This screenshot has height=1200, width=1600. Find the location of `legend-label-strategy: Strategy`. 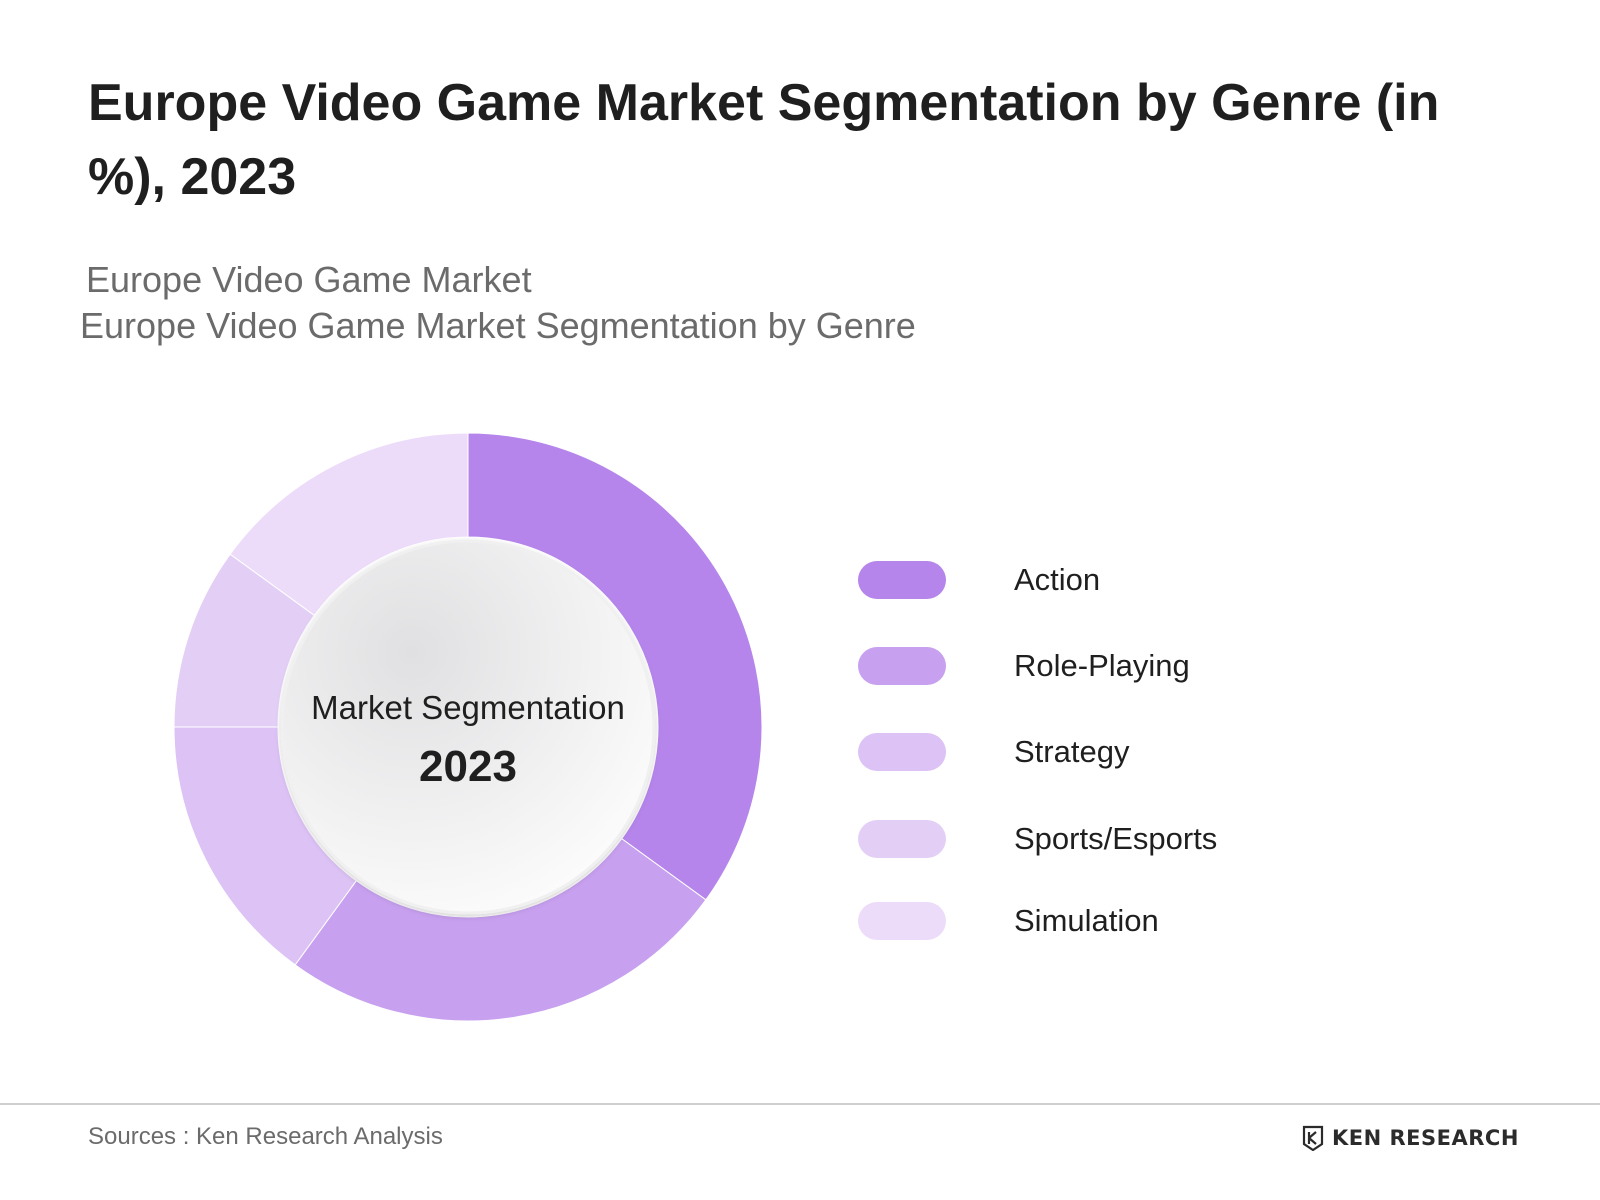

legend-label-strategy: Strategy is located at coordinates (1072, 751).